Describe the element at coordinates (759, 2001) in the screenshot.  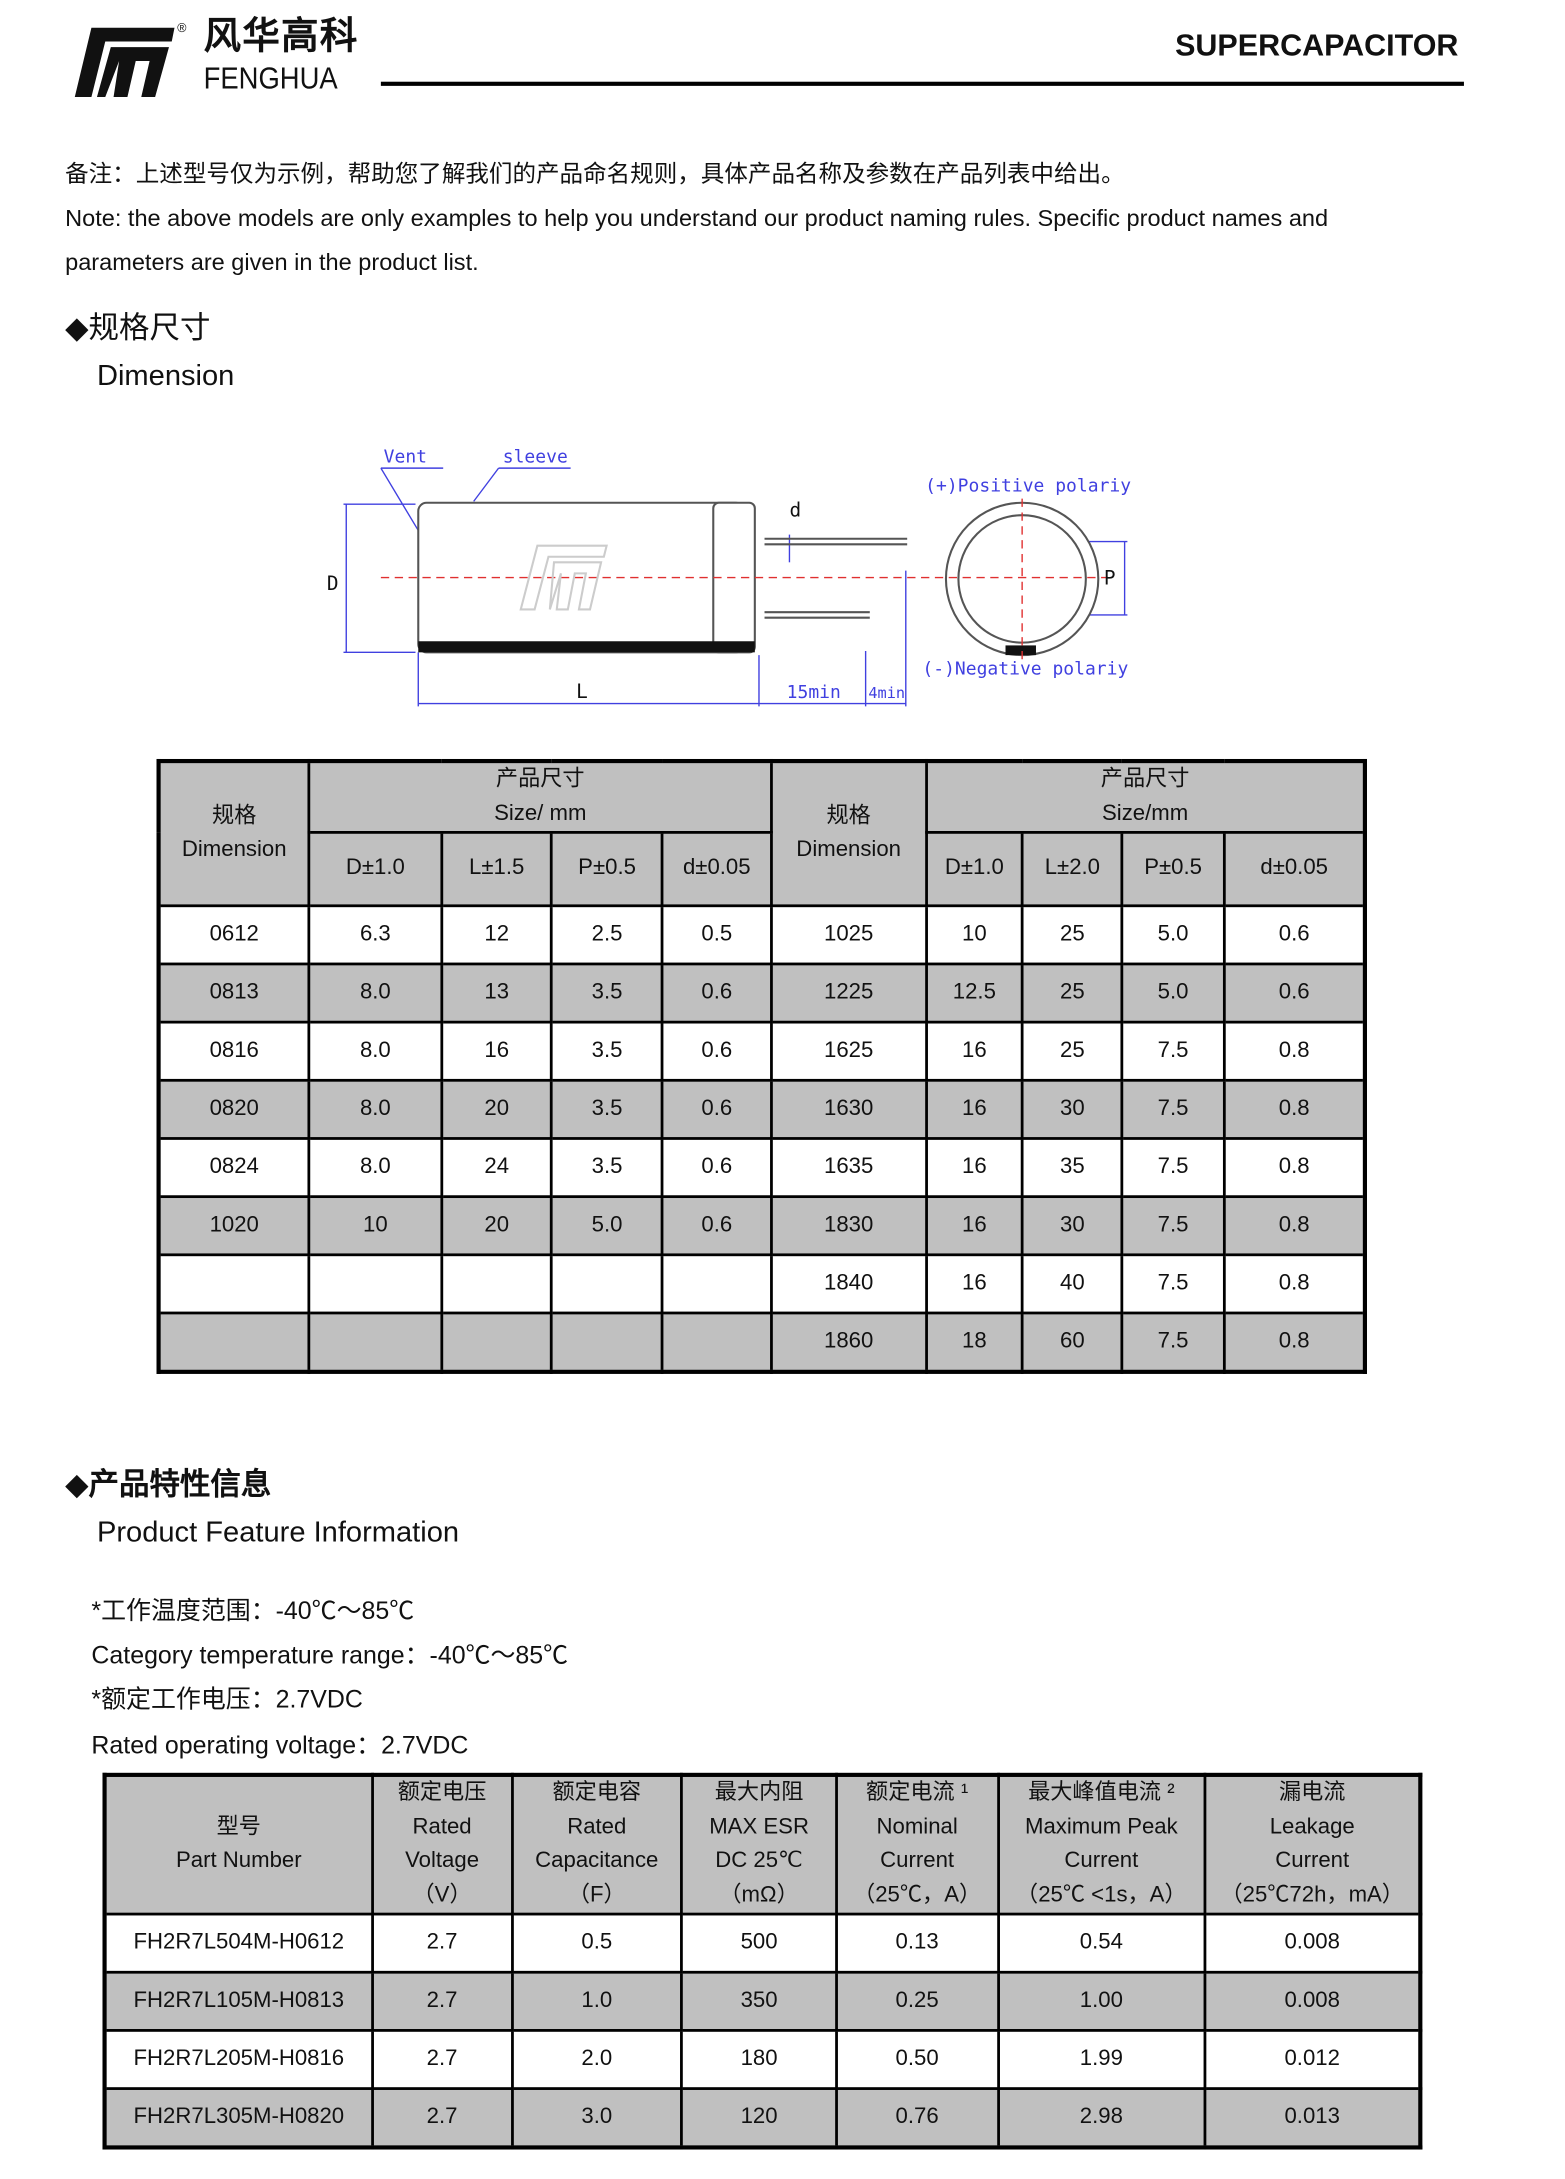
I see `table-cell: 350` at that location.